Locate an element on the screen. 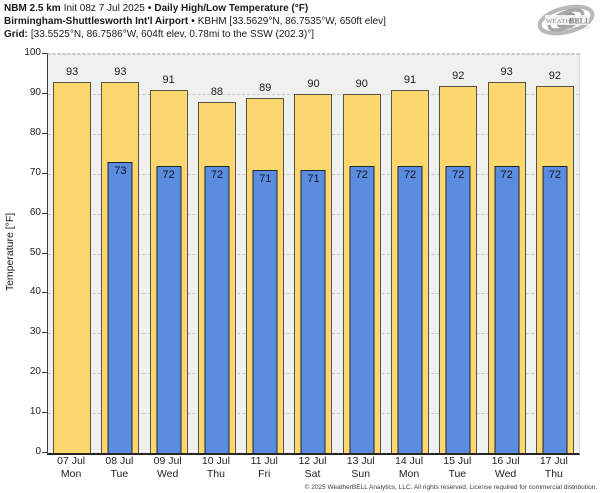 The height and width of the screenshot is (493, 600). x-tick-label: 14 Jul Mon is located at coordinates (409, 468).